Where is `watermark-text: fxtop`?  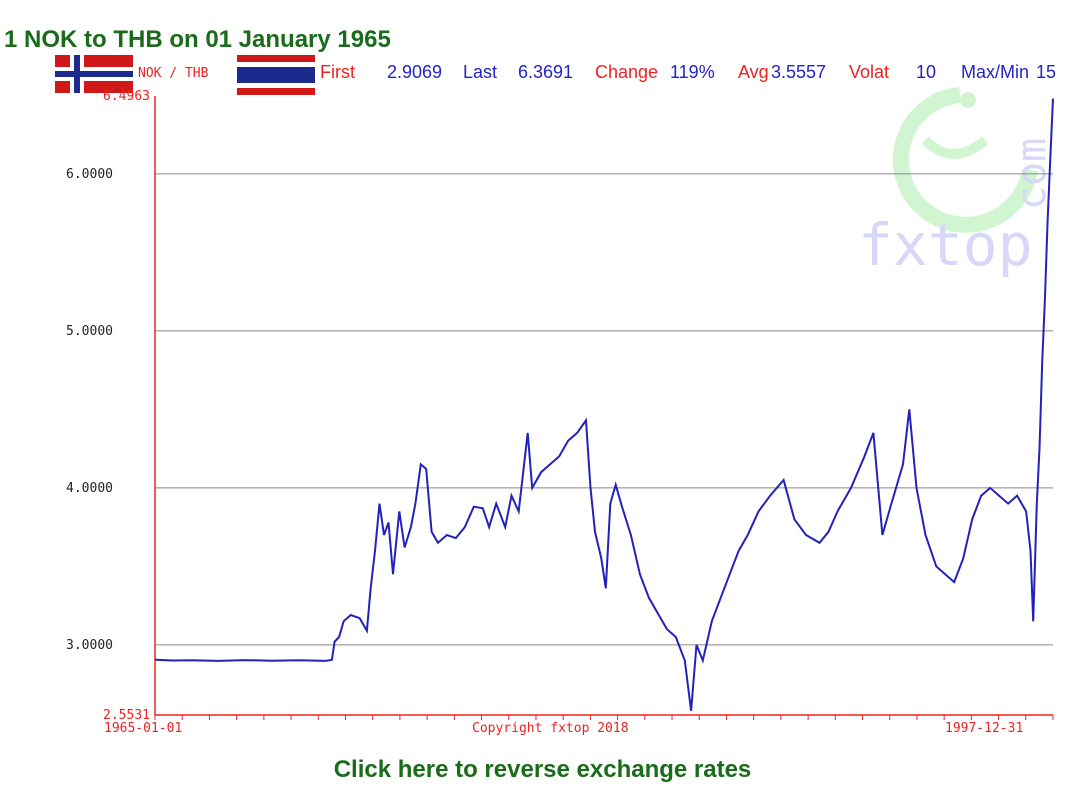 watermark-text: fxtop is located at coordinates (945, 245).